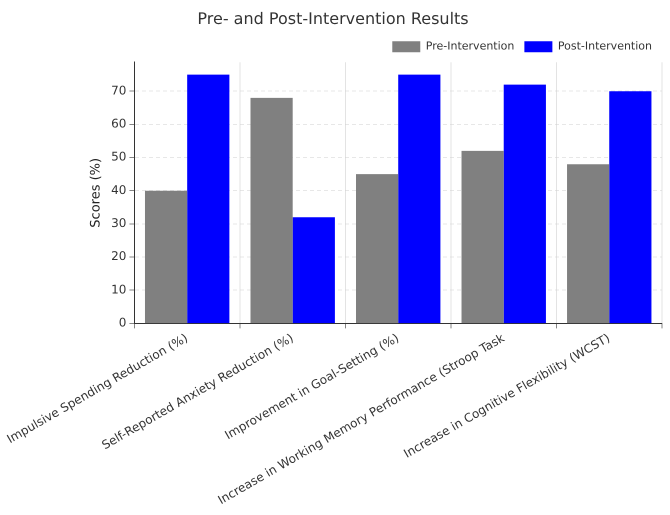 The width and height of the screenshot is (670, 515). What do you see at coordinates (118, 189) in the screenshot?
I see `y-tick-label: 40` at bounding box center [118, 189].